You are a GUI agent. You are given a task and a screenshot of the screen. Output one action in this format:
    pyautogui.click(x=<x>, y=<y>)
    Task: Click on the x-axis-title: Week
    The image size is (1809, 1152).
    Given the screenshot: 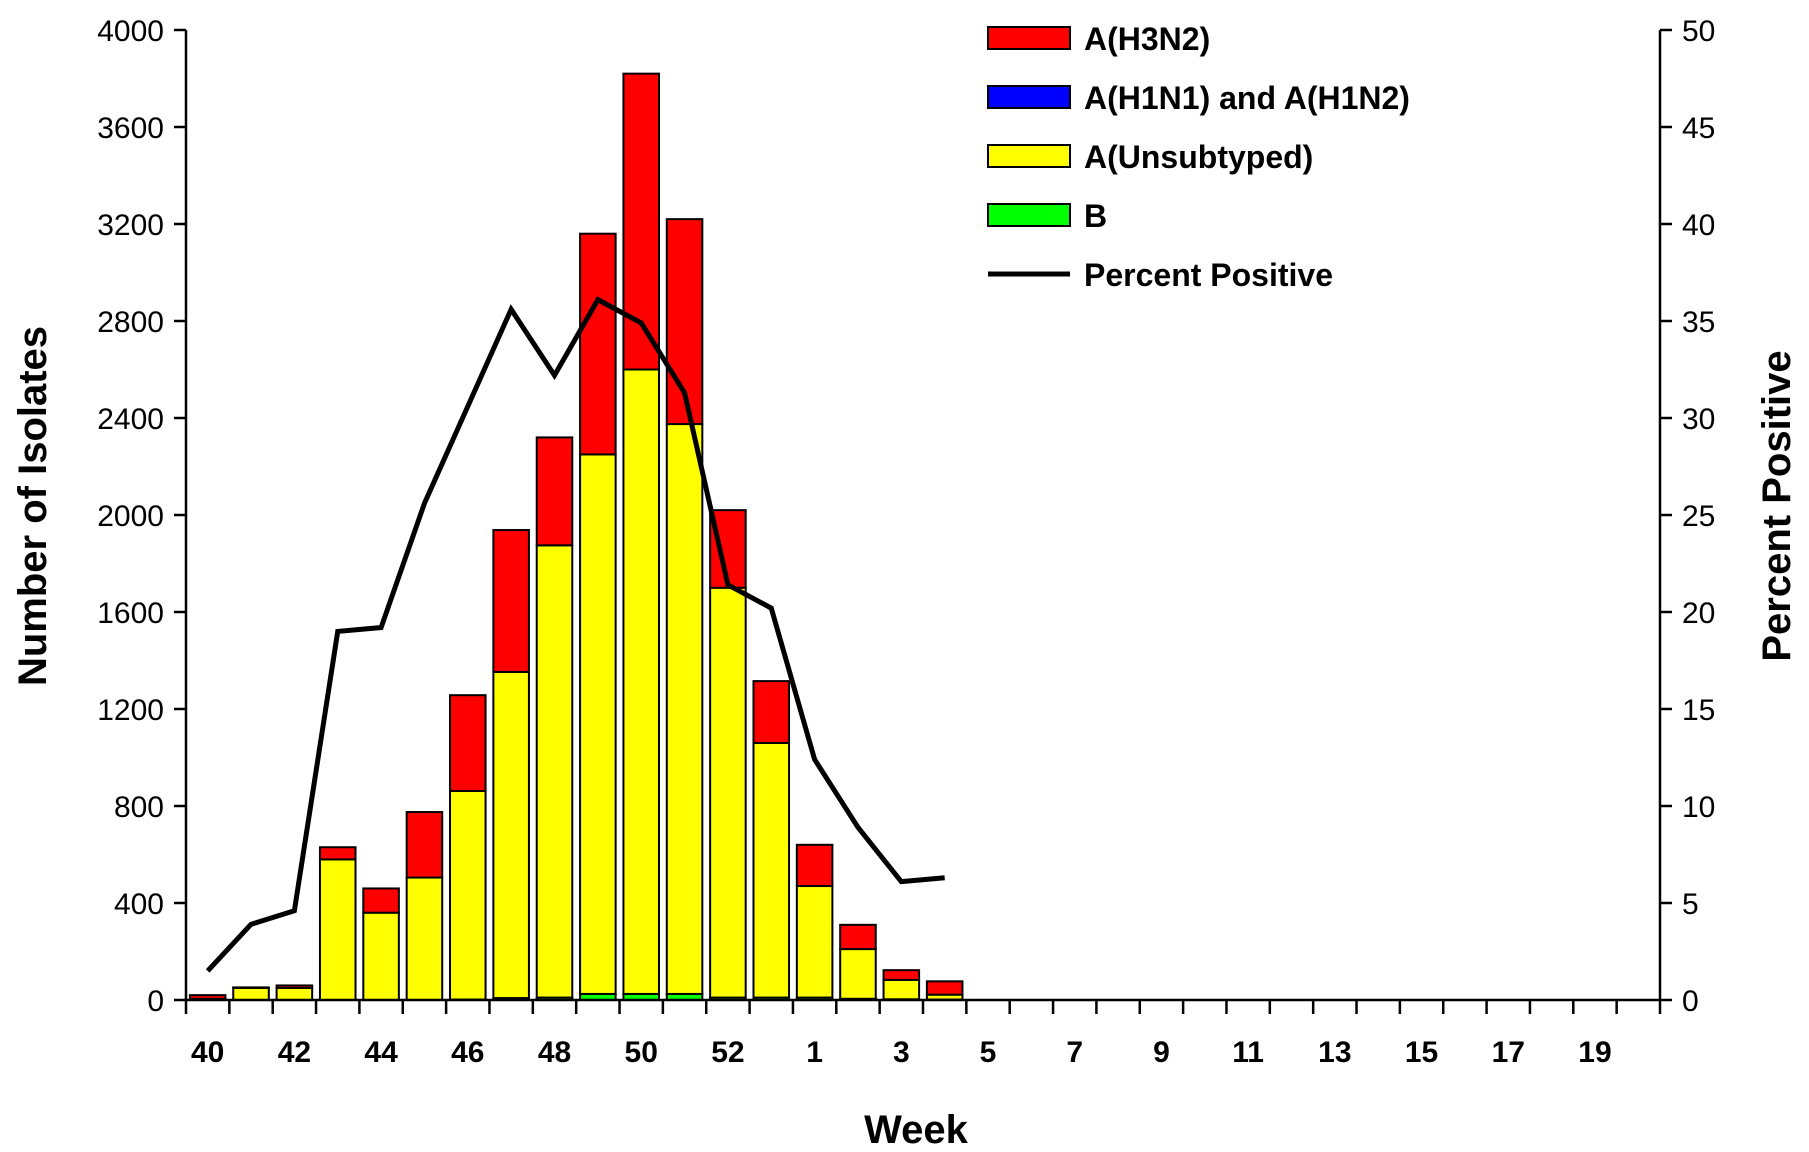 What is the action you would take?
    pyautogui.click(x=916, y=1130)
    